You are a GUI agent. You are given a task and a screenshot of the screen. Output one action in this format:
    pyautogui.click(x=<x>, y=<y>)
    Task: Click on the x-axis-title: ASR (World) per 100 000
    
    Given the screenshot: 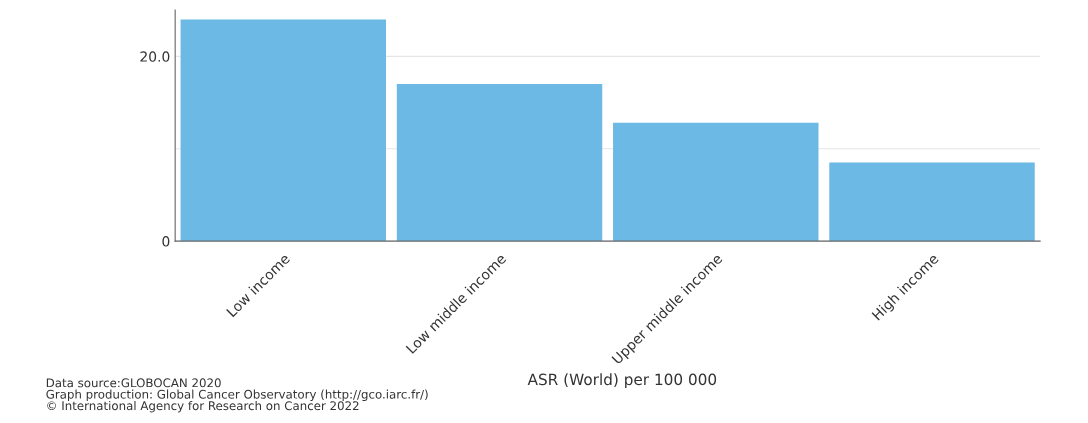 What is the action you would take?
    pyautogui.click(x=622, y=381)
    